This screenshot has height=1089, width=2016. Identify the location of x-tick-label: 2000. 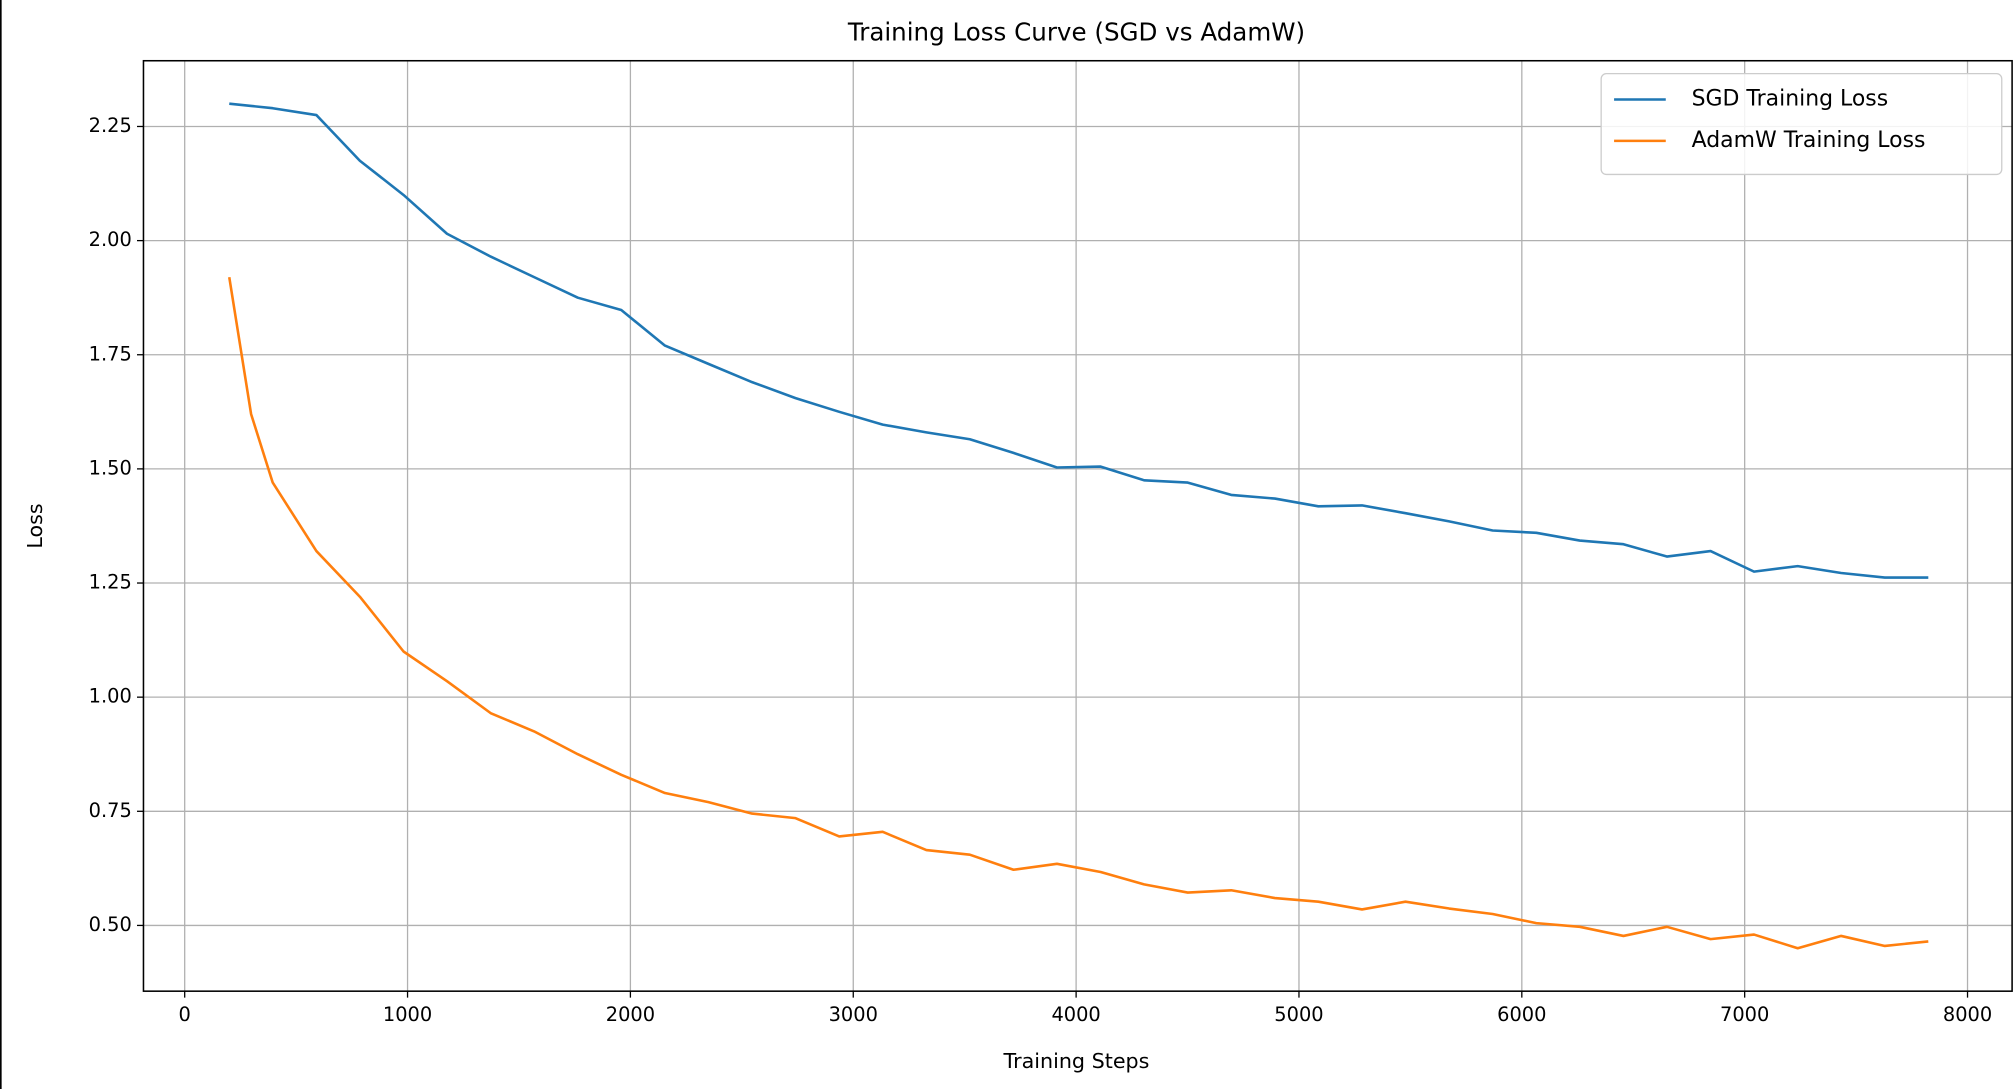
(630, 1014).